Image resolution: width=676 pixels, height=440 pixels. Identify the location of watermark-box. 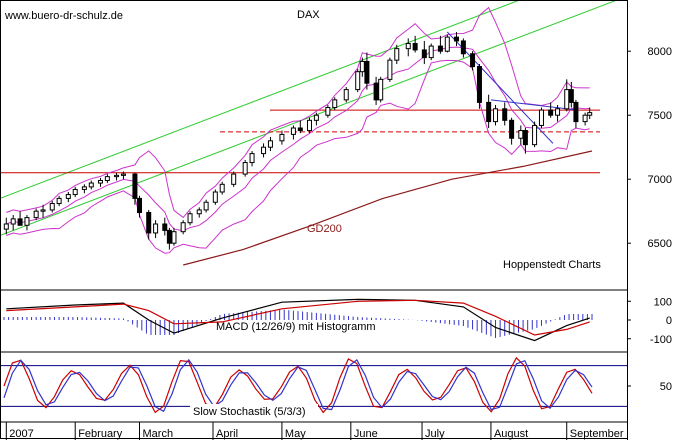
(66, 14).